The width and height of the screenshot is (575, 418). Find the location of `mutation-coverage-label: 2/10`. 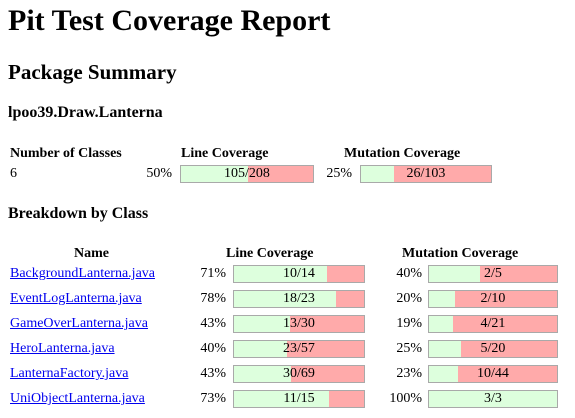

mutation-coverage-label: 2/10 is located at coordinates (493, 298).